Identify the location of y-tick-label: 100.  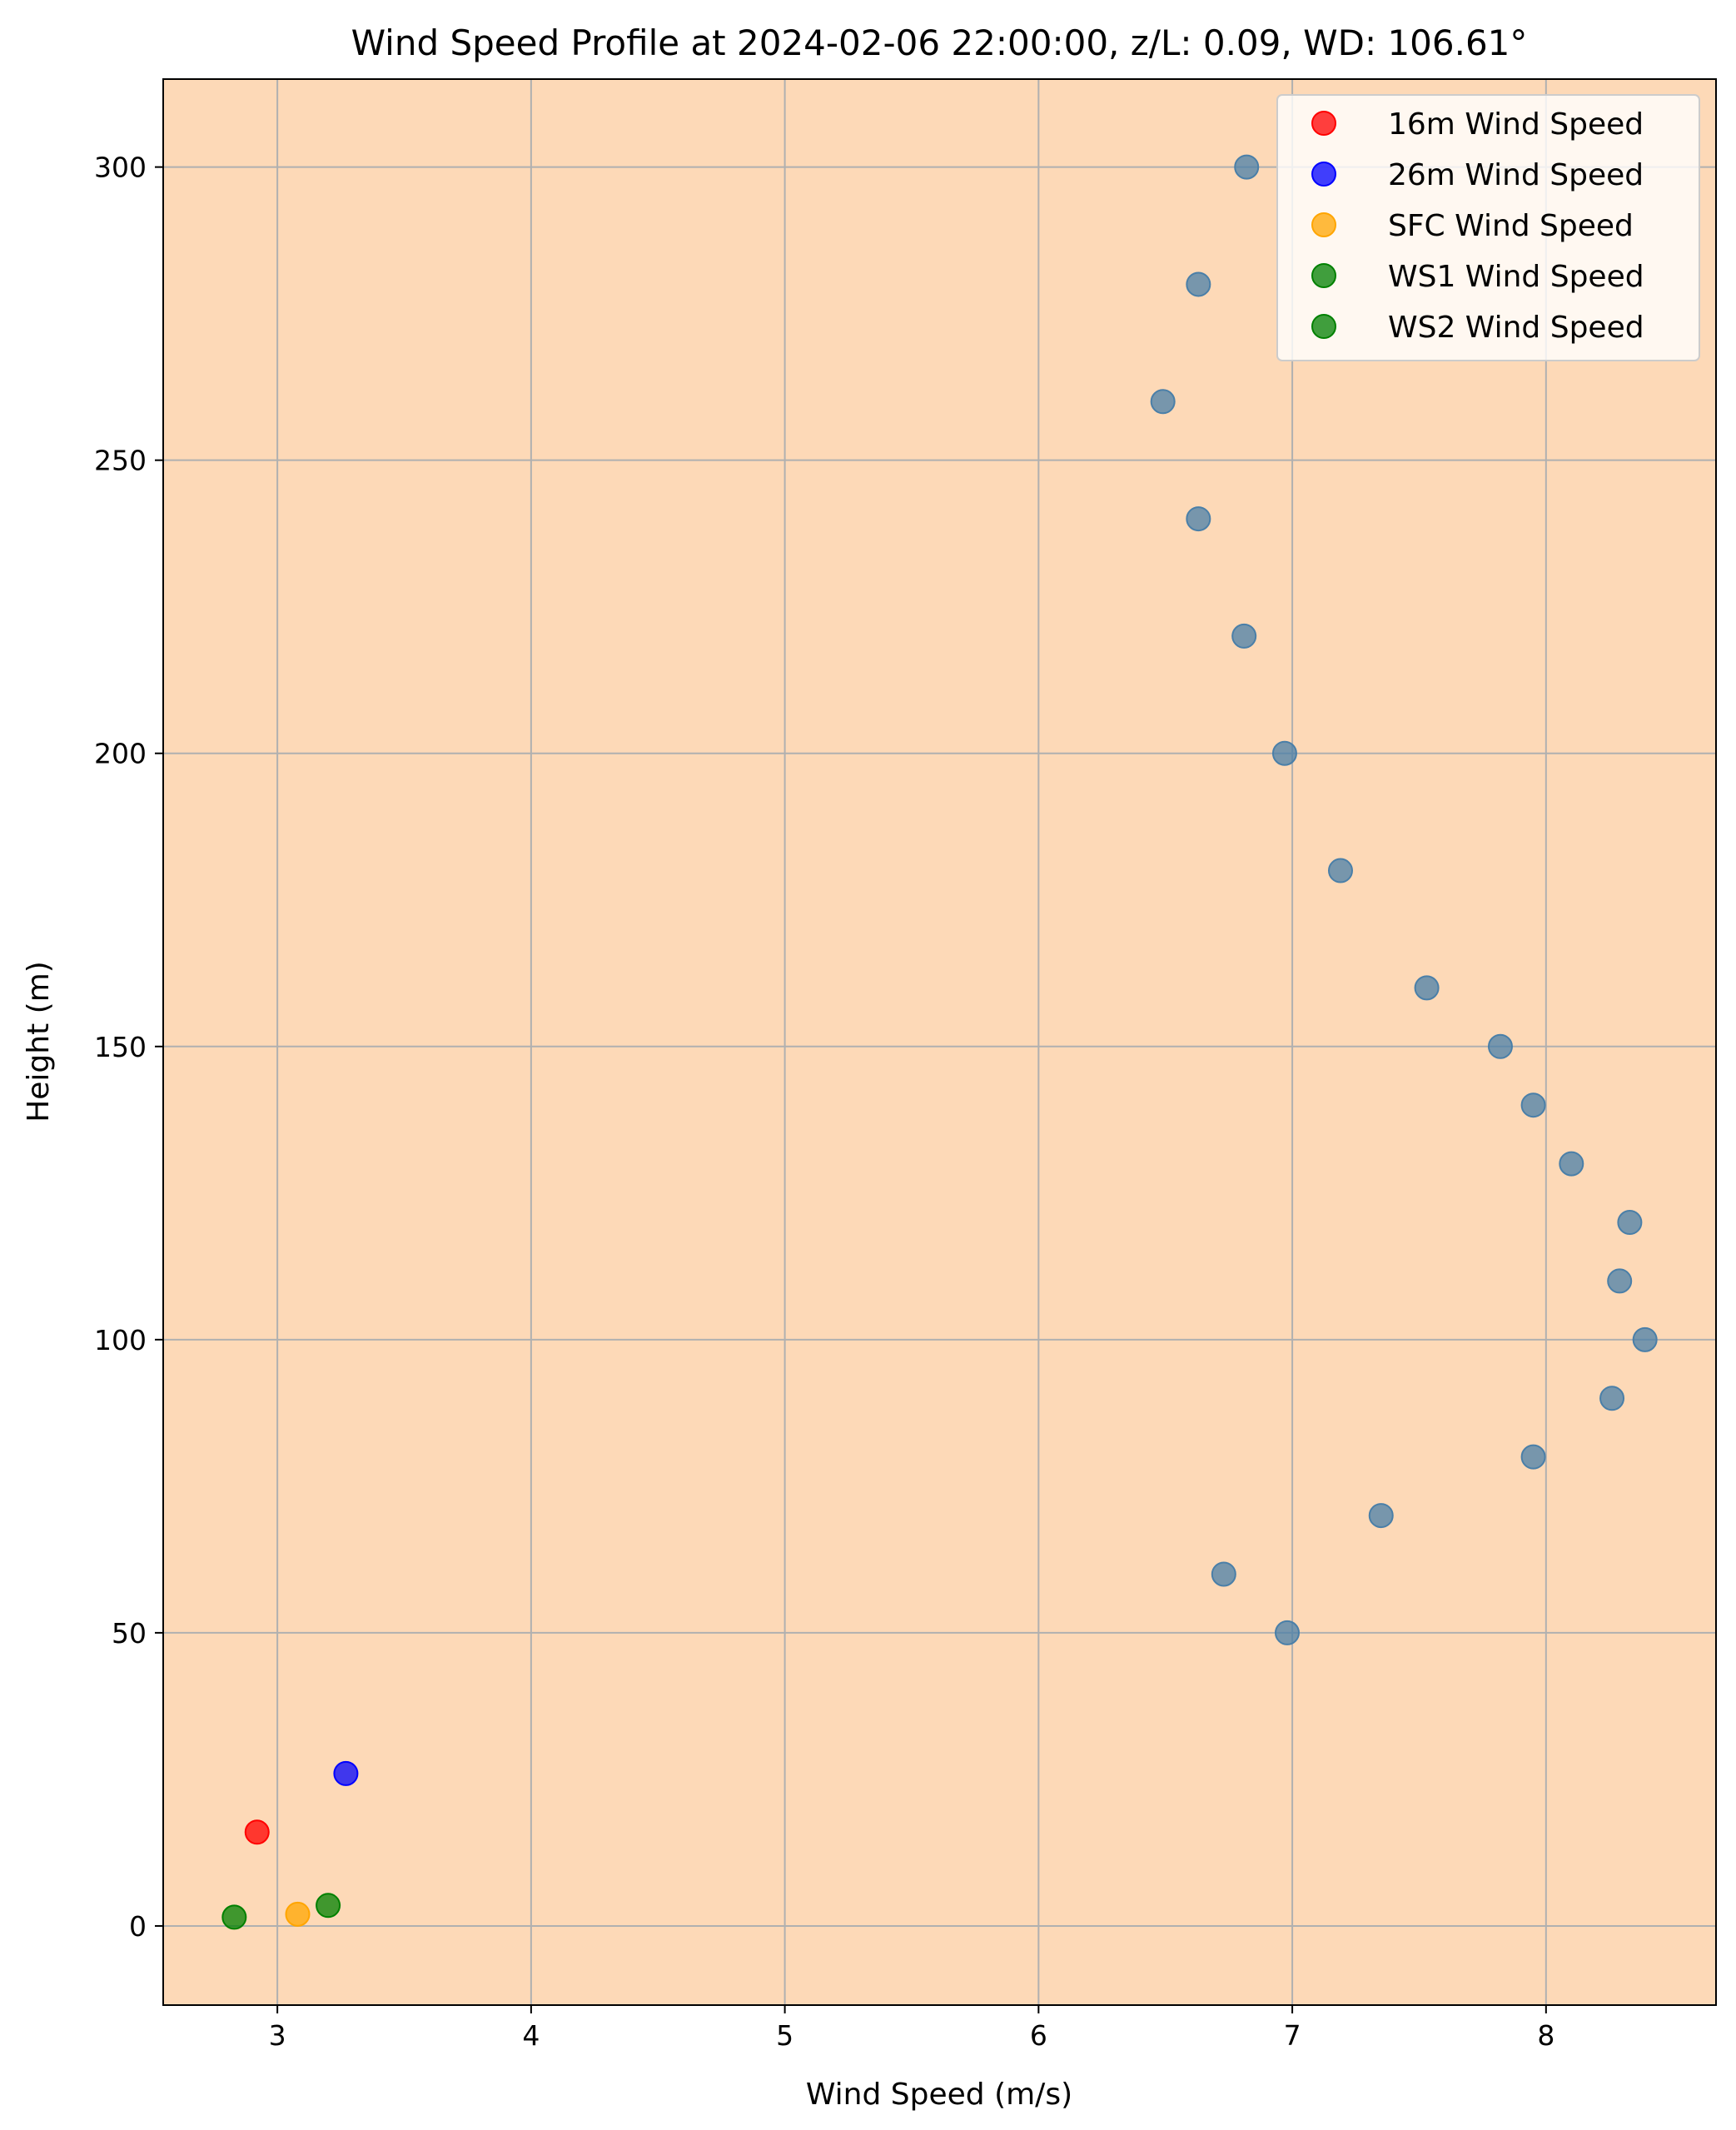
(120, 1340).